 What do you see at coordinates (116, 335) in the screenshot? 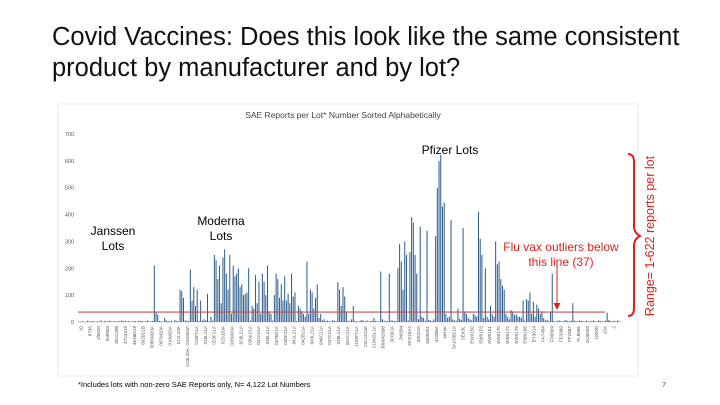
I see `x-tick-label: 3021286` at bounding box center [116, 335].